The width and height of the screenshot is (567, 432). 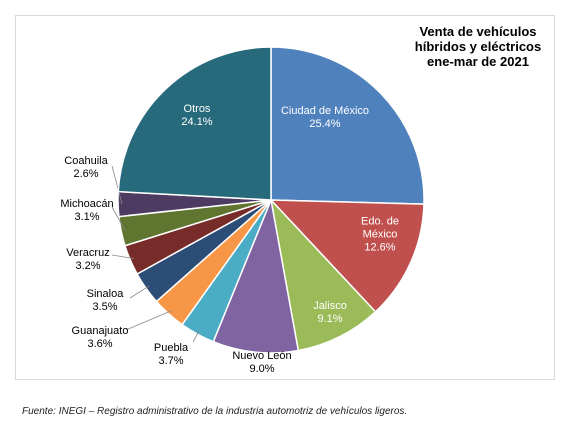 I want to click on value-label: 3.2%, so click(x=88, y=266).